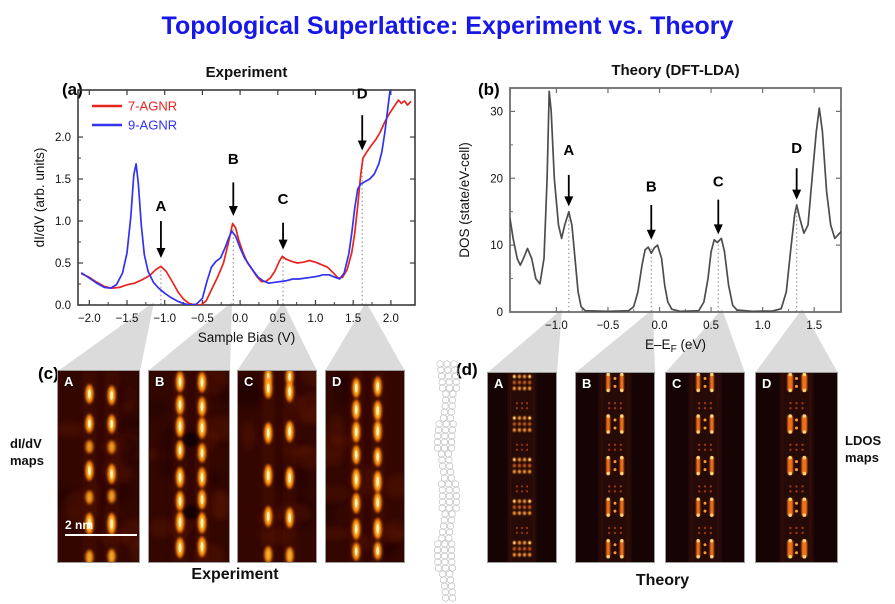 The image size is (895, 604). Describe the element at coordinates (447, 481) in the screenshot. I see `nanoribbon-structure` at that location.